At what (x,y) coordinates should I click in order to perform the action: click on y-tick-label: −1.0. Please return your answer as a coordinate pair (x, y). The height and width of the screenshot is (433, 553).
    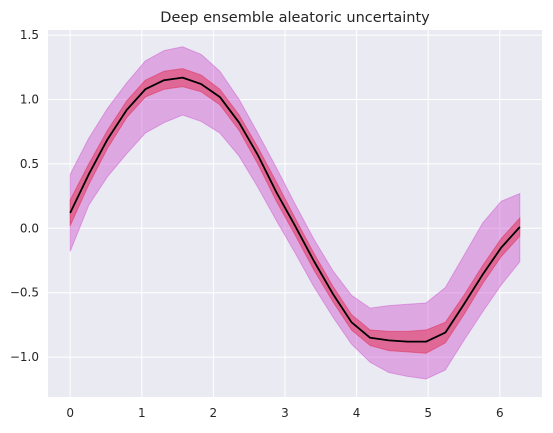
    Looking at the image, I should click on (24, 357).